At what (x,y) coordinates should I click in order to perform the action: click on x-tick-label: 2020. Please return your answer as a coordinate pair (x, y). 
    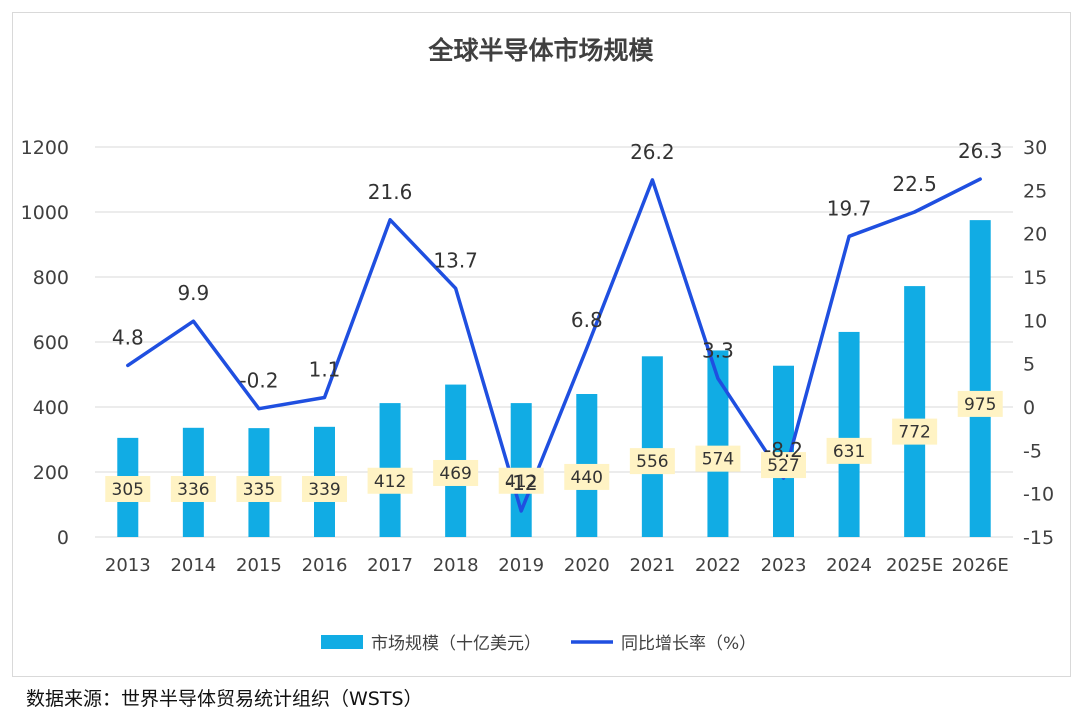
    Looking at the image, I should click on (587, 565).